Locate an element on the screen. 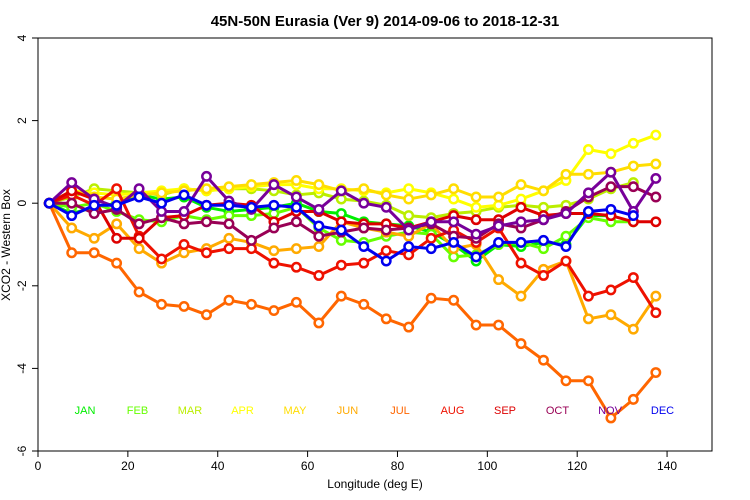  legend-label-jun: JUN is located at coordinates (347, 411).